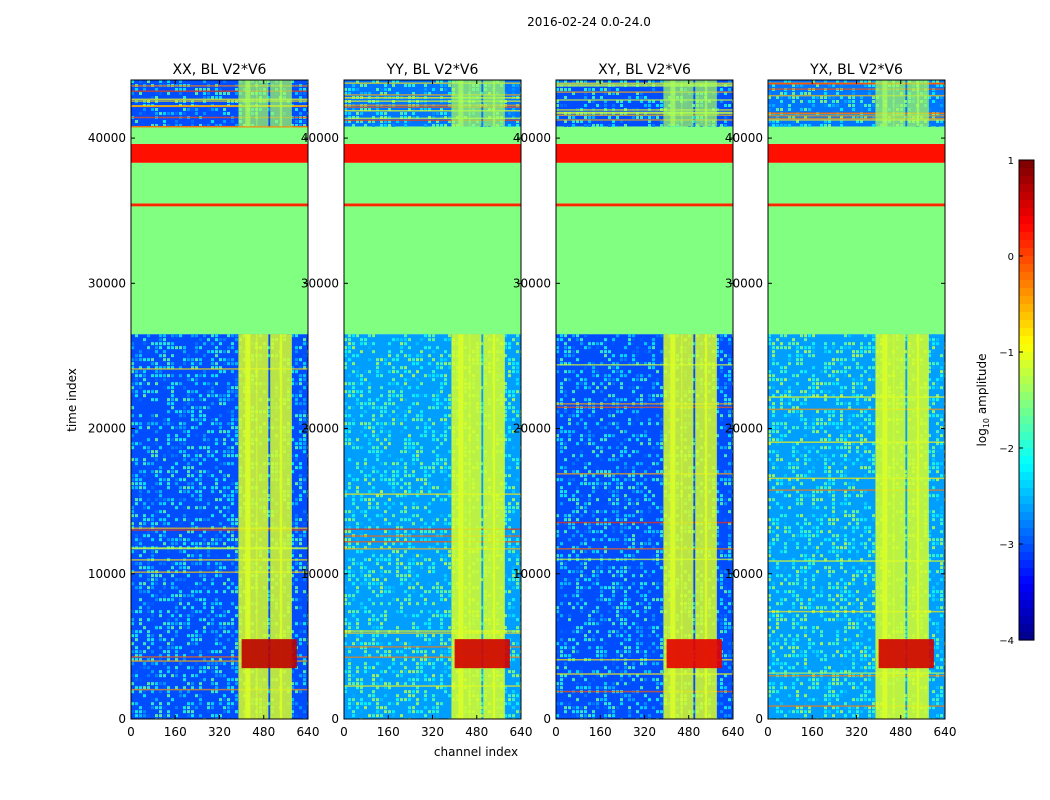 Image resolution: width=1050 pixels, height=800 pixels. What do you see at coordinates (1006, 353) in the screenshot?
I see `colorbar-tick-label: −1` at bounding box center [1006, 353].